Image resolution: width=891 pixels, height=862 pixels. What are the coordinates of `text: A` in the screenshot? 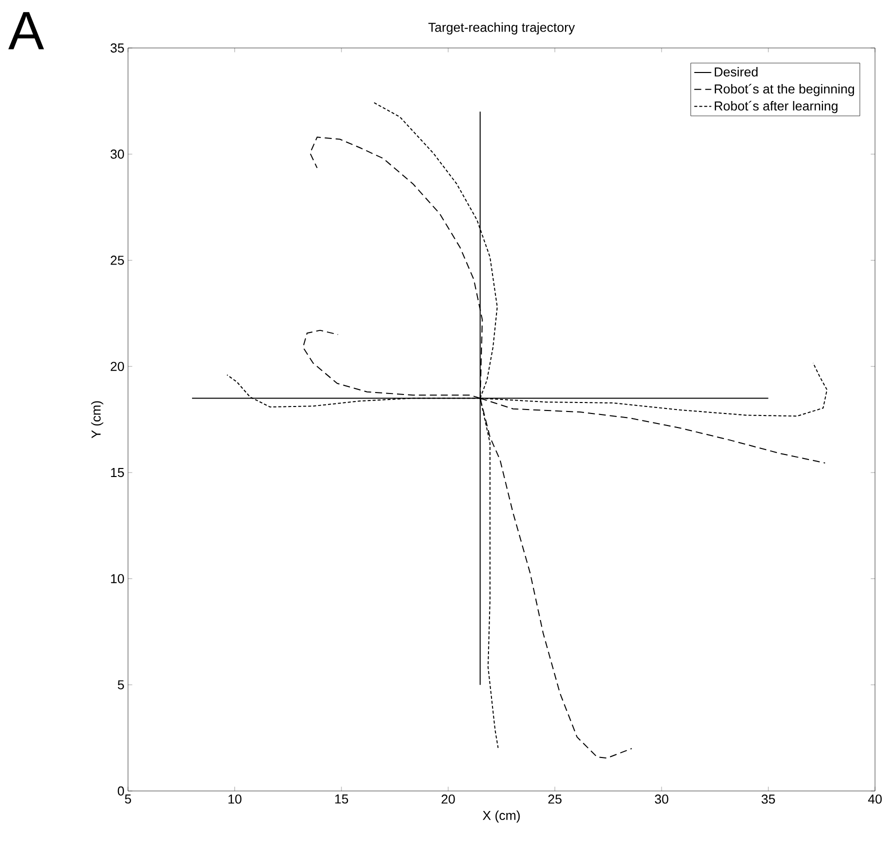 It's located at (26, 31).